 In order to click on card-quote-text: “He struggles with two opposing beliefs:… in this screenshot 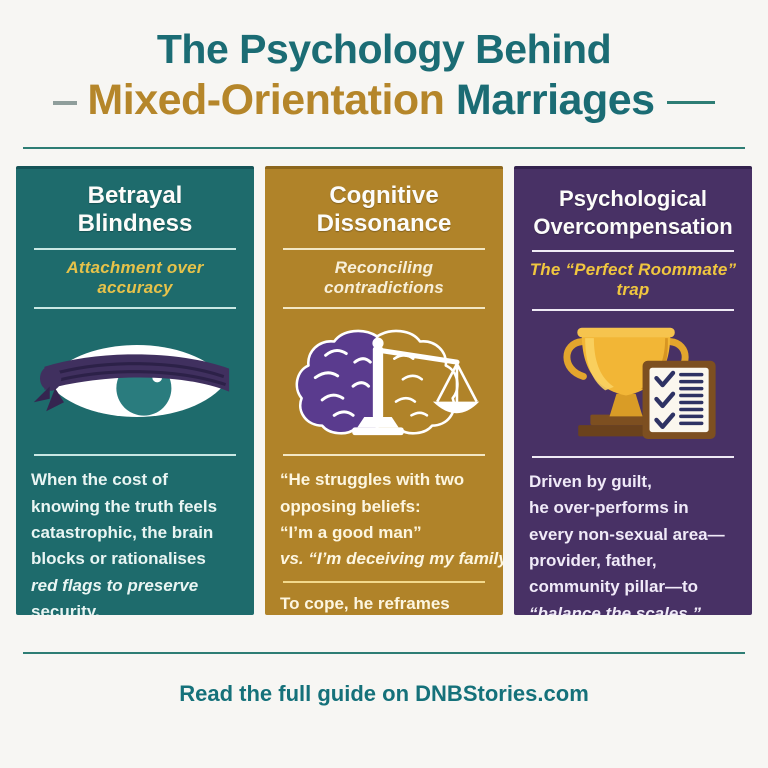, I will do `click(391, 519)`.